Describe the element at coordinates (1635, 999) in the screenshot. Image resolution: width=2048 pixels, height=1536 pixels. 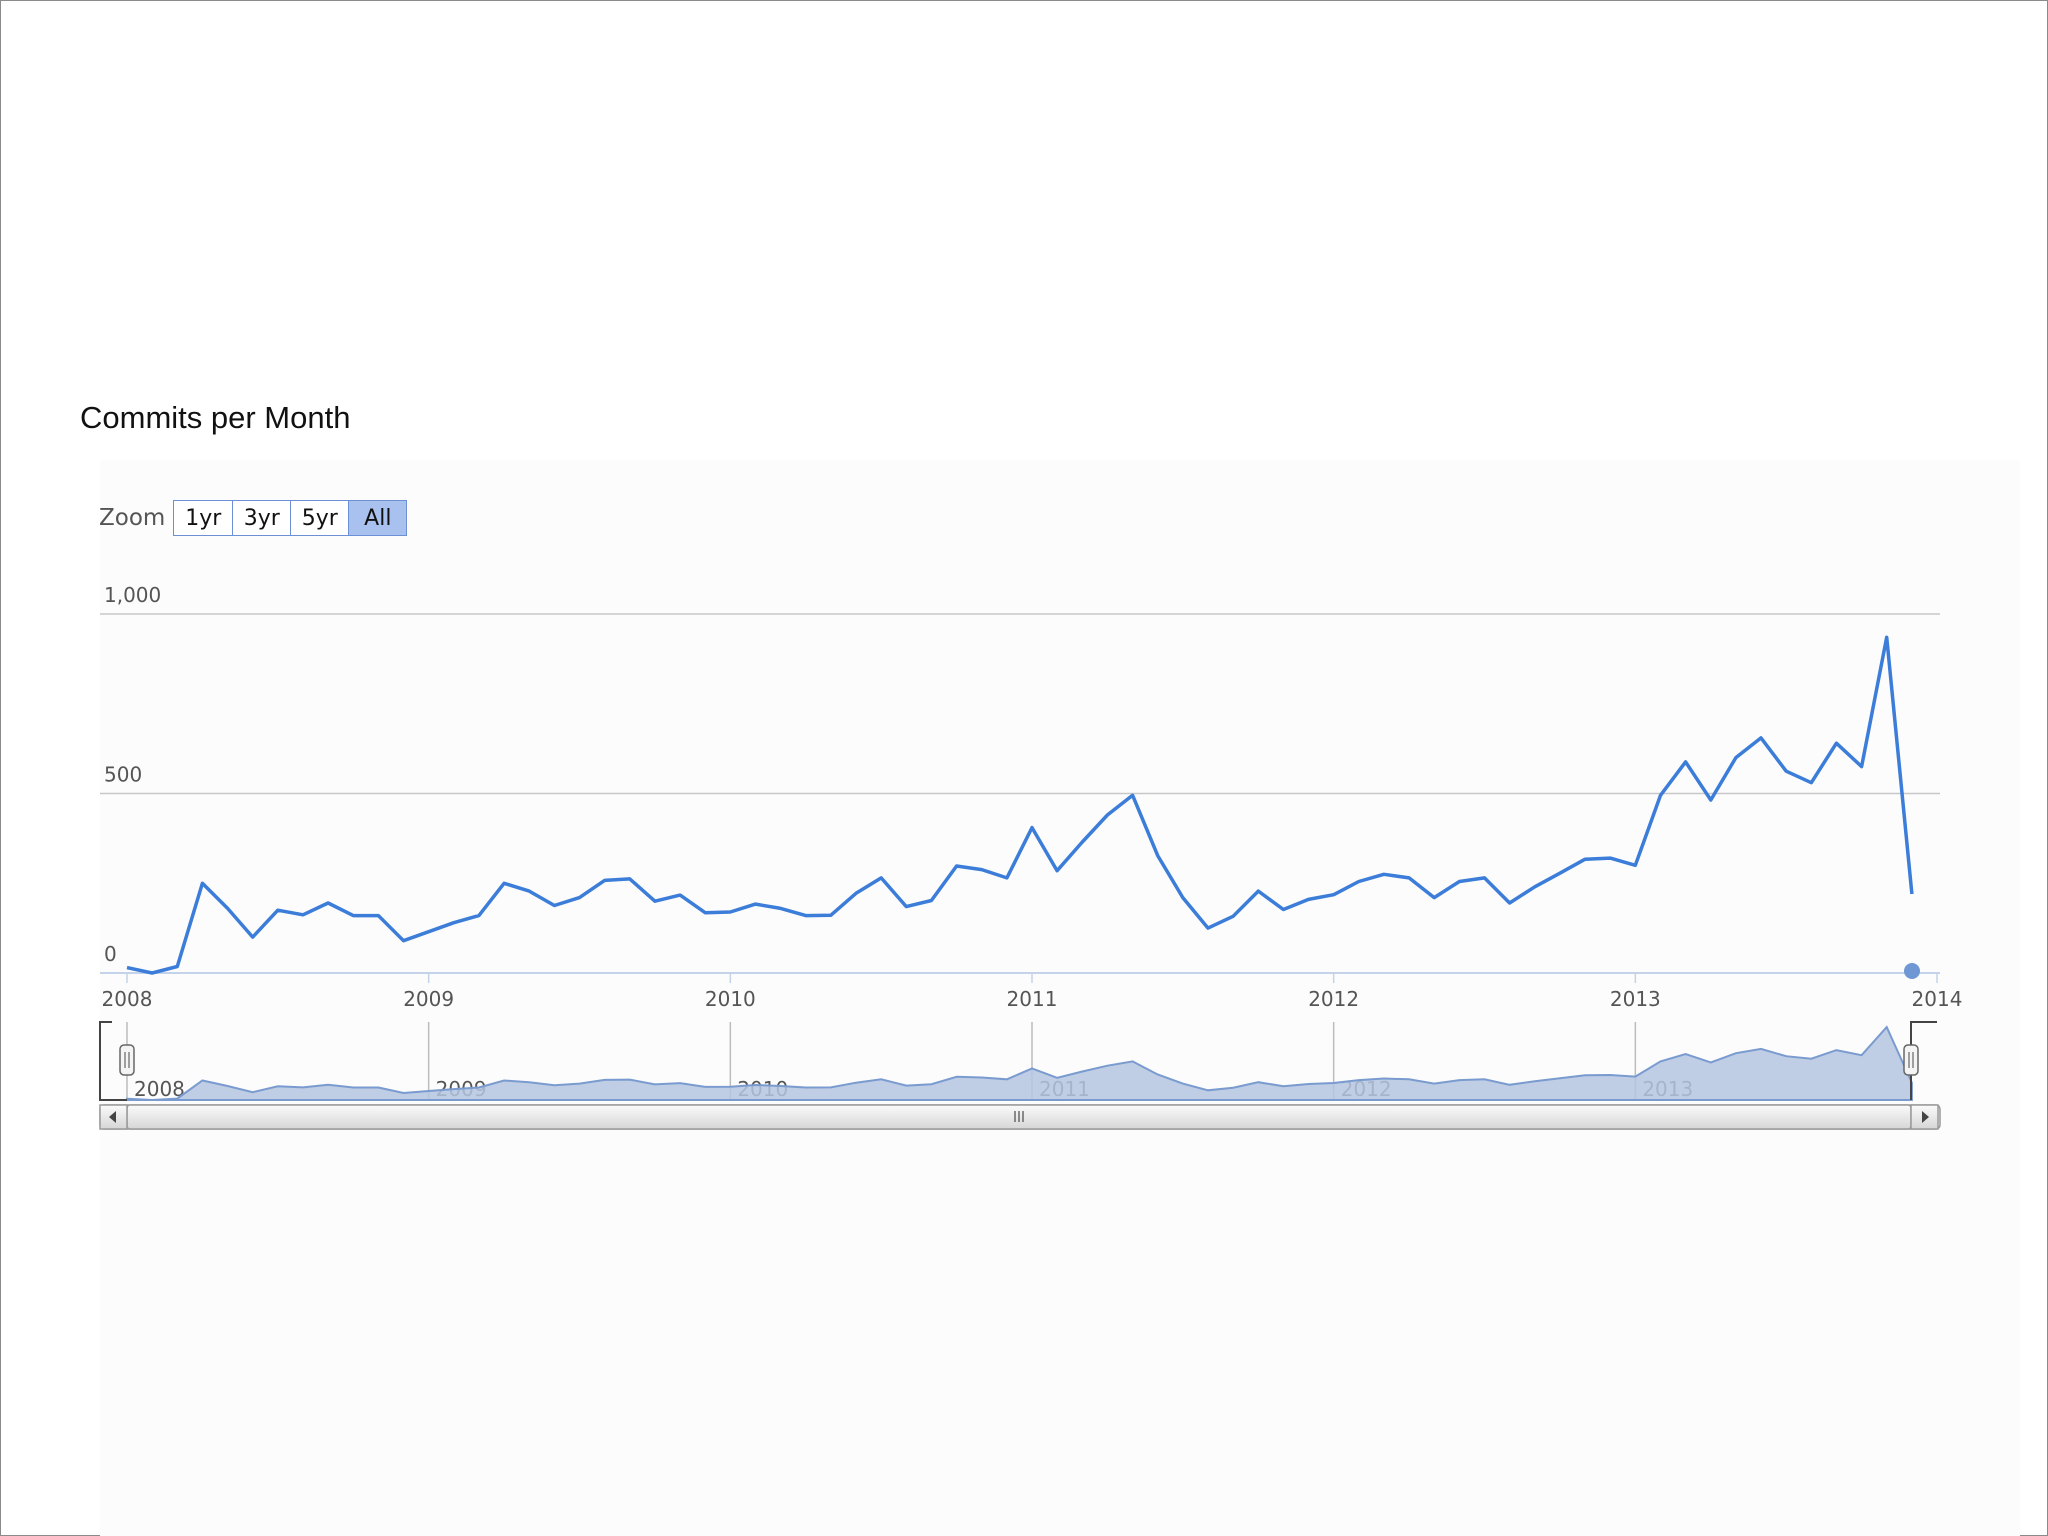
I see `x-tick-label: 2013` at that location.